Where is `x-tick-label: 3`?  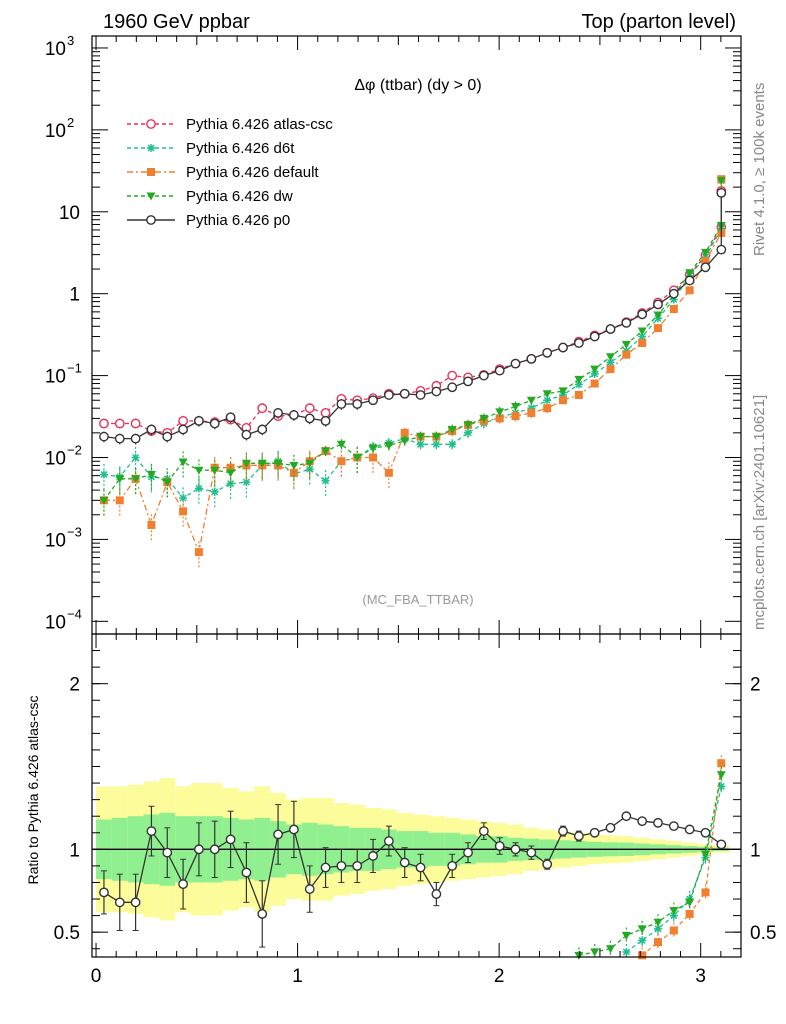 x-tick-label: 3 is located at coordinates (700, 976).